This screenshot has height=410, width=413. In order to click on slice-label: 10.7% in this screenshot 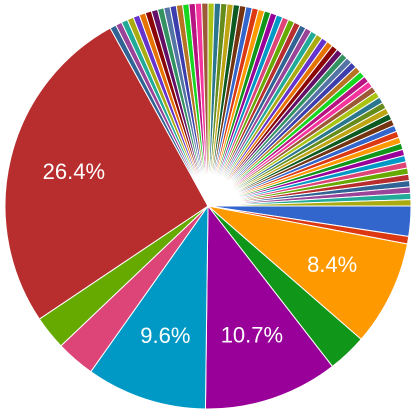, I will do `click(252, 335)`.